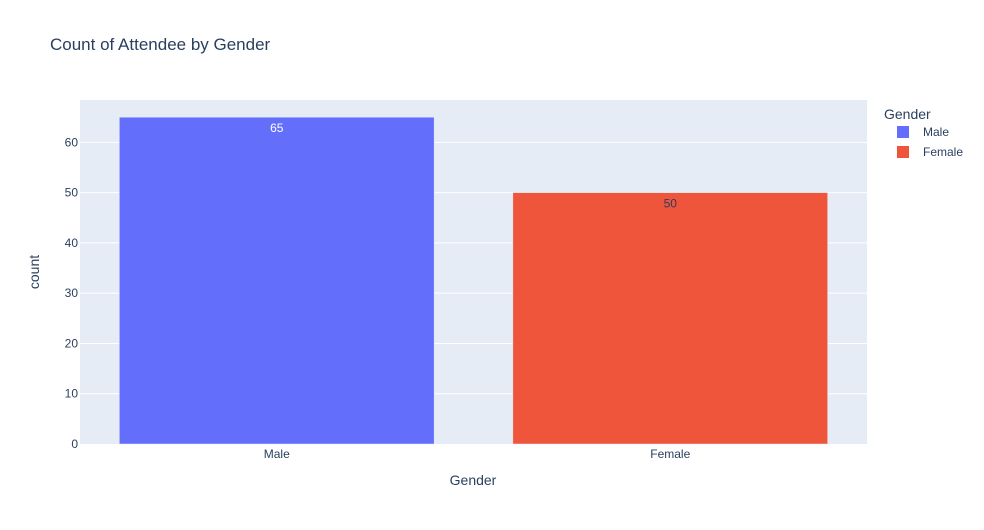 The width and height of the screenshot is (984, 530). I want to click on legend-swatch-female, so click(903, 152).